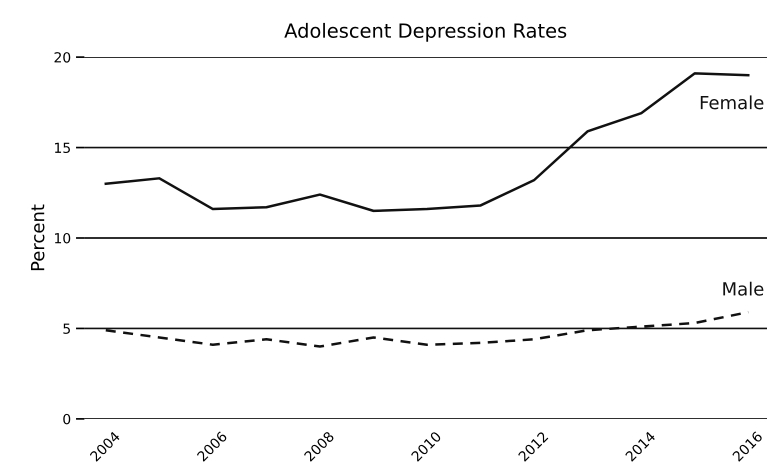  I want to click on series-label: Female, so click(732, 102).